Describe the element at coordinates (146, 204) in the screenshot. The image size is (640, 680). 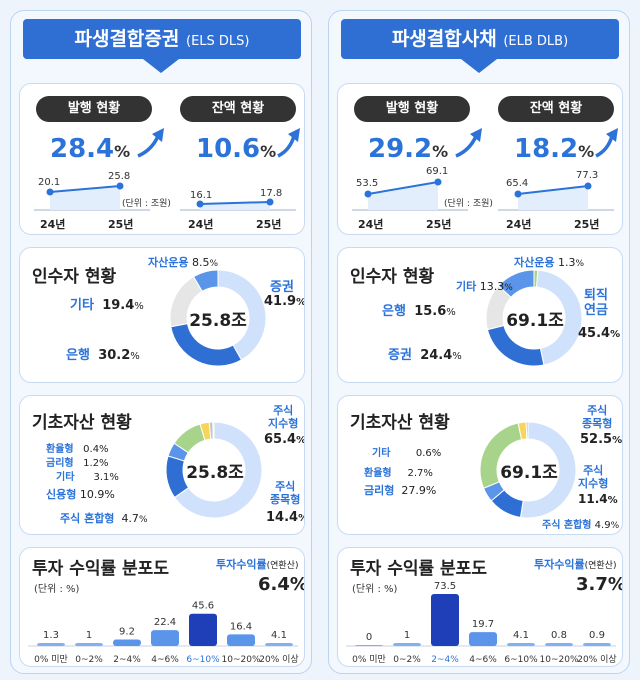
I see `els-unit-note: (단위 : 조원)` at that location.